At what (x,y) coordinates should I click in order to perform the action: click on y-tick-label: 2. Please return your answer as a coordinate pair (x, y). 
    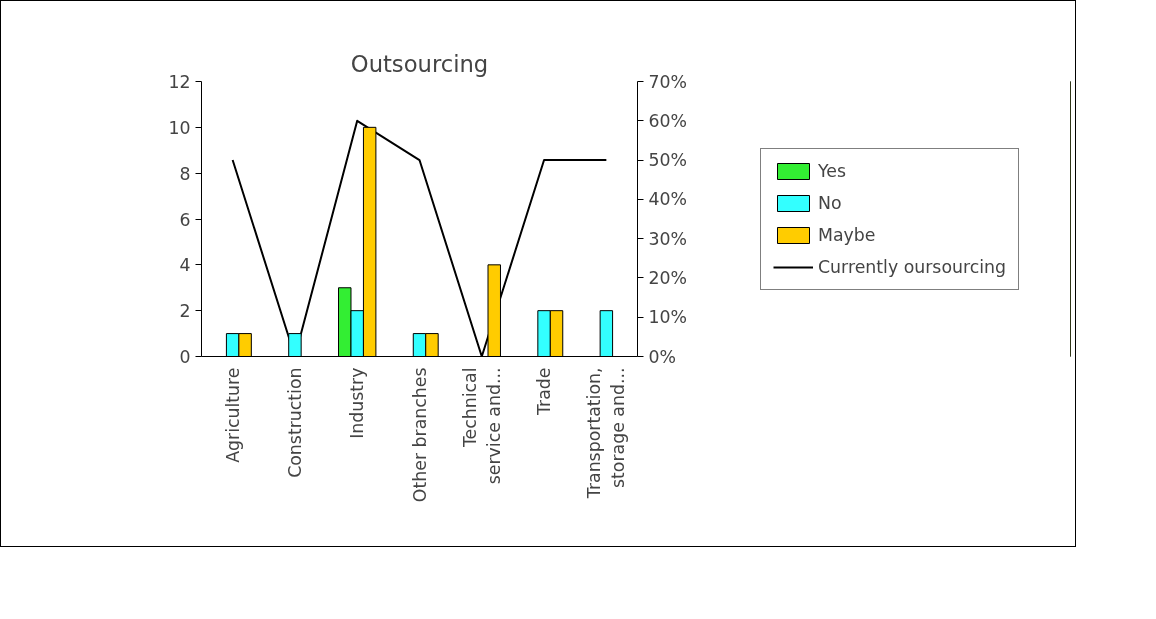
    Looking at the image, I should click on (185, 311).